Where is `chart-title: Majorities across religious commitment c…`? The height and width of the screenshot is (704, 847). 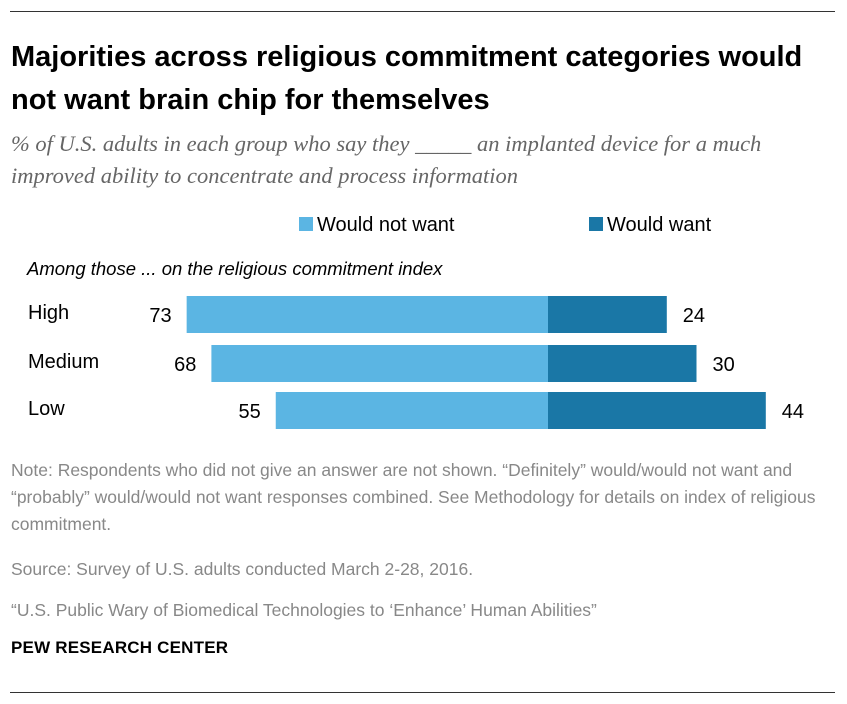
chart-title: Majorities across religious commitment c… is located at coordinates (407, 78).